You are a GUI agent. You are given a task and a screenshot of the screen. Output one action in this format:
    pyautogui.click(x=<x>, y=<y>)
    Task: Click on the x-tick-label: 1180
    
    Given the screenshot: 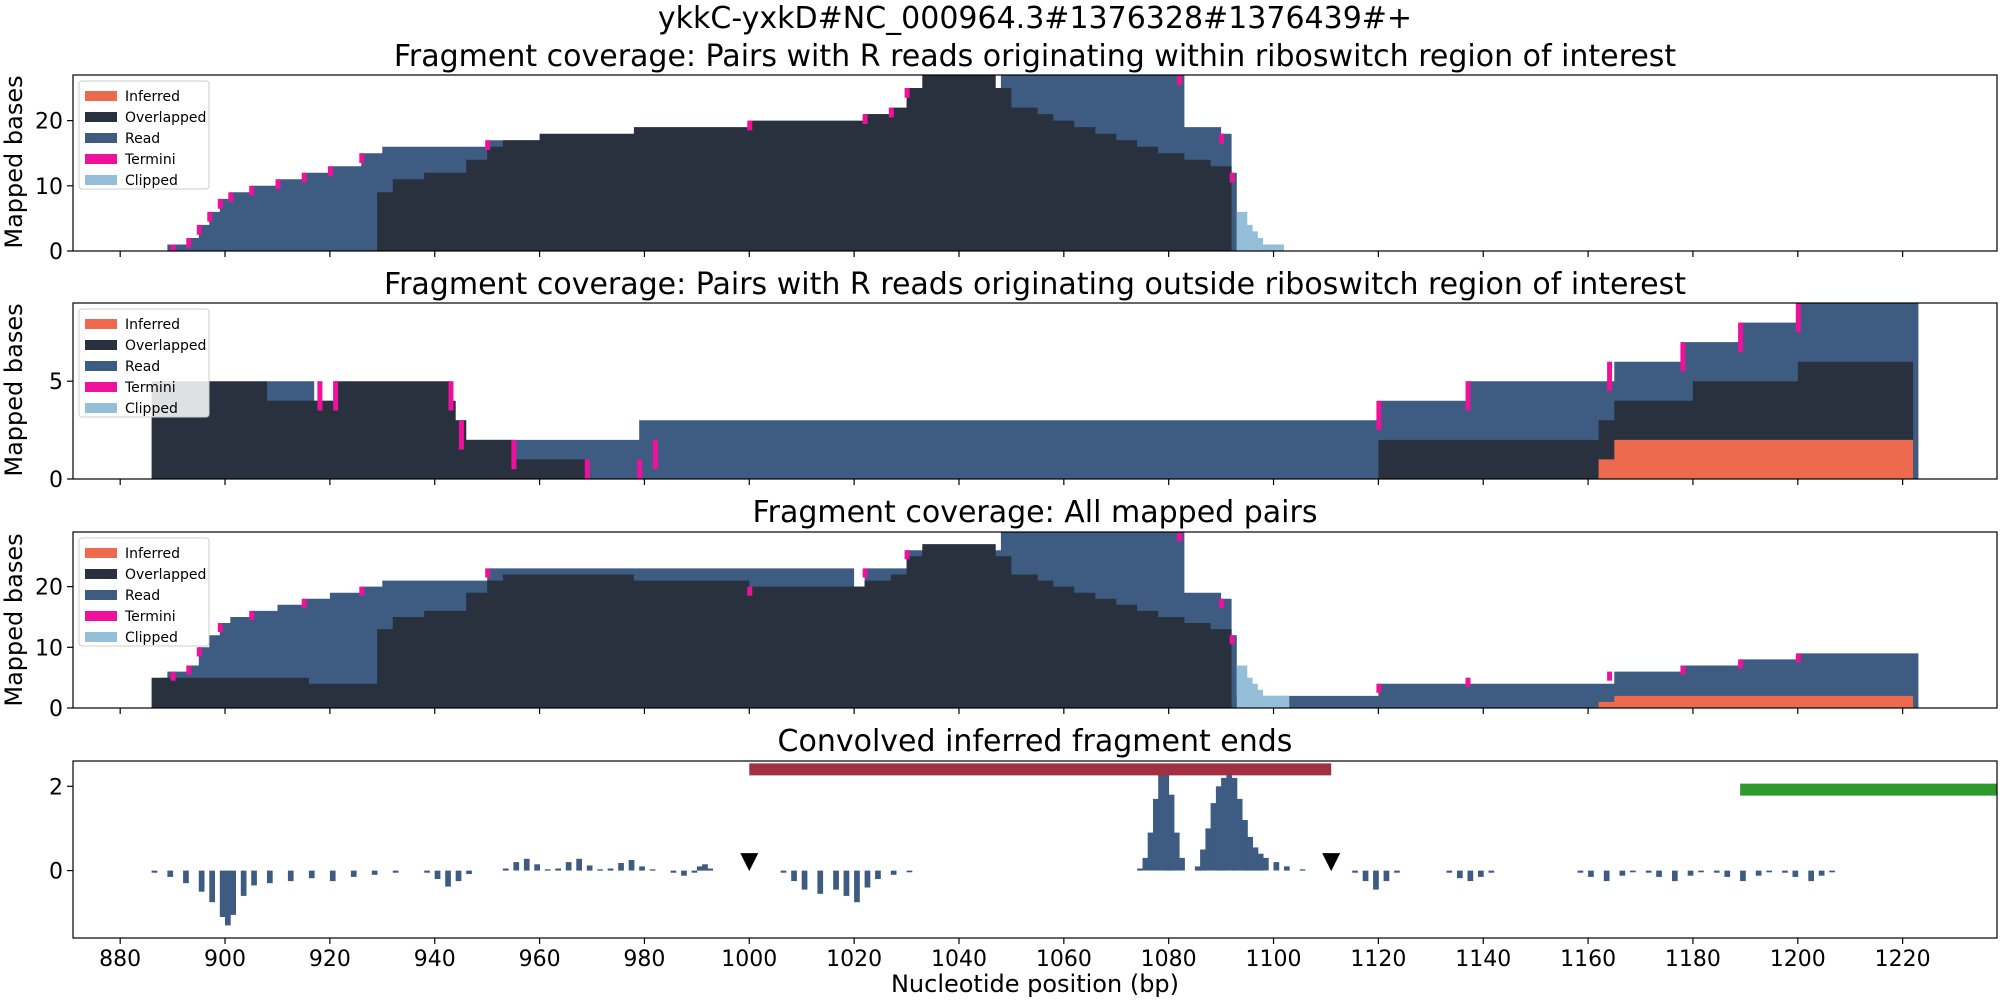 What is the action you would take?
    pyautogui.click(x=1693, y=959)
    